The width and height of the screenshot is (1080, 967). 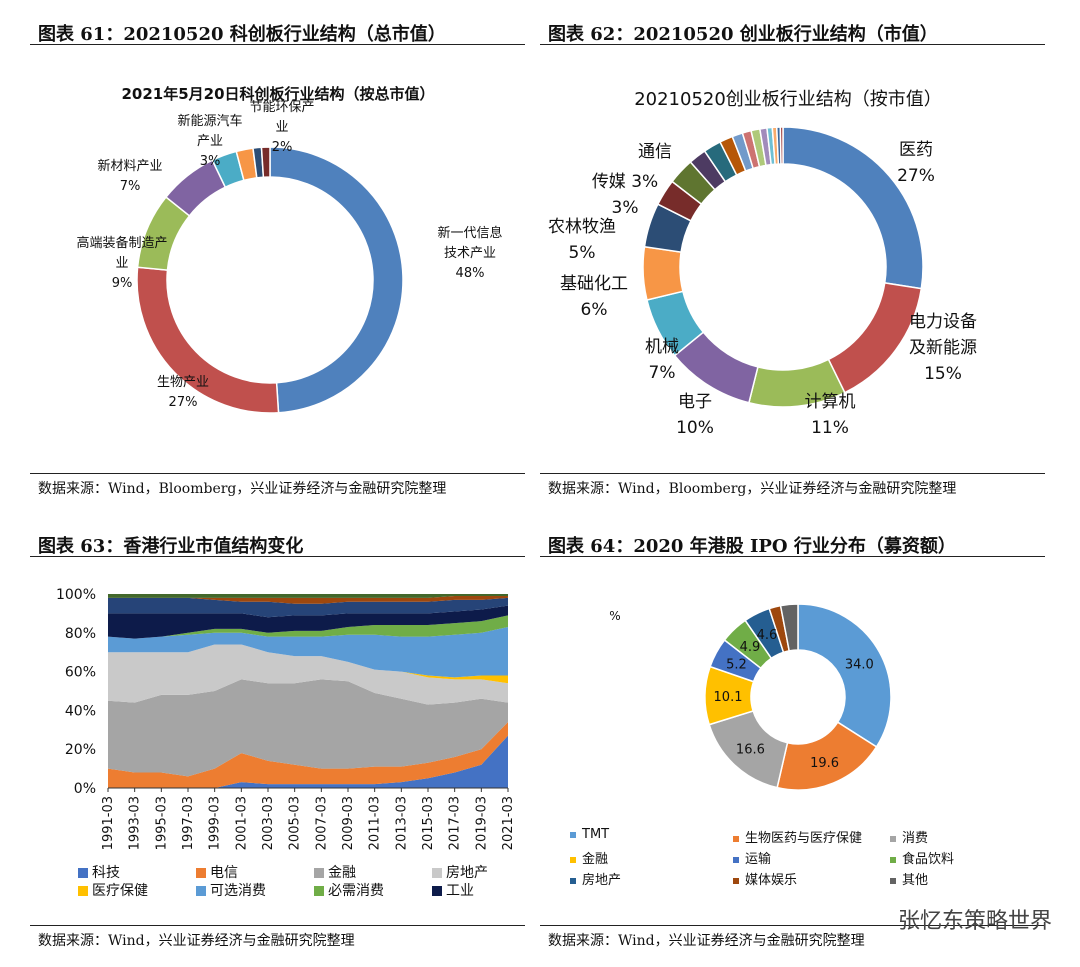 I want to click on legend-item: 医疗保健, so click(x=113, y=890).